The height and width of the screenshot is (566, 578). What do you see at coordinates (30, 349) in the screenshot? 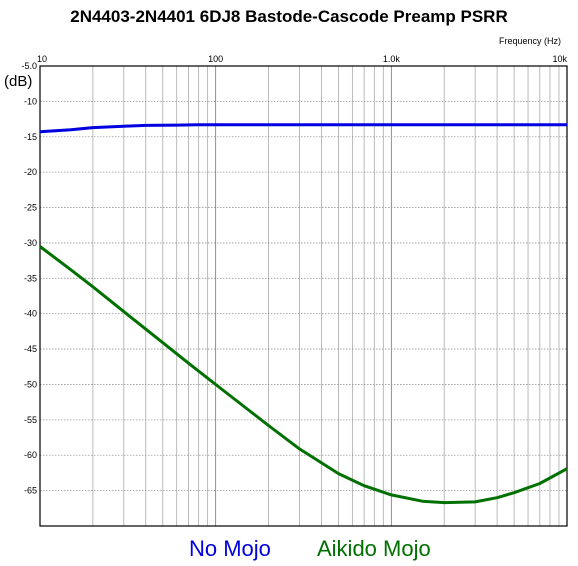
I see `y-tick-label: -45` at bounding box center [30, 349].